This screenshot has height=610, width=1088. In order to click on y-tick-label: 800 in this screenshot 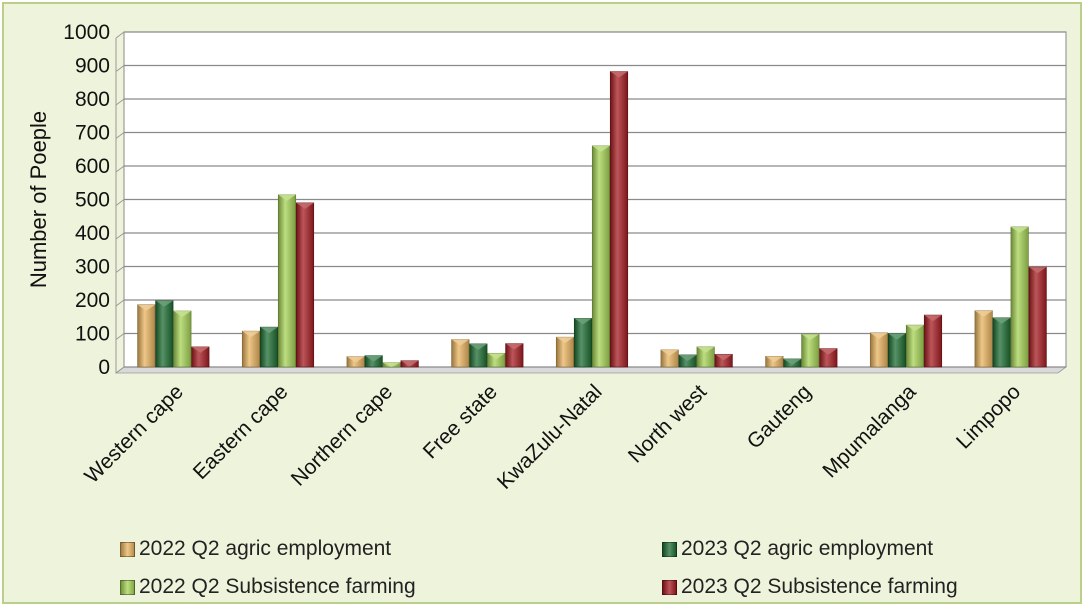, I will do `click(92, 99)`.